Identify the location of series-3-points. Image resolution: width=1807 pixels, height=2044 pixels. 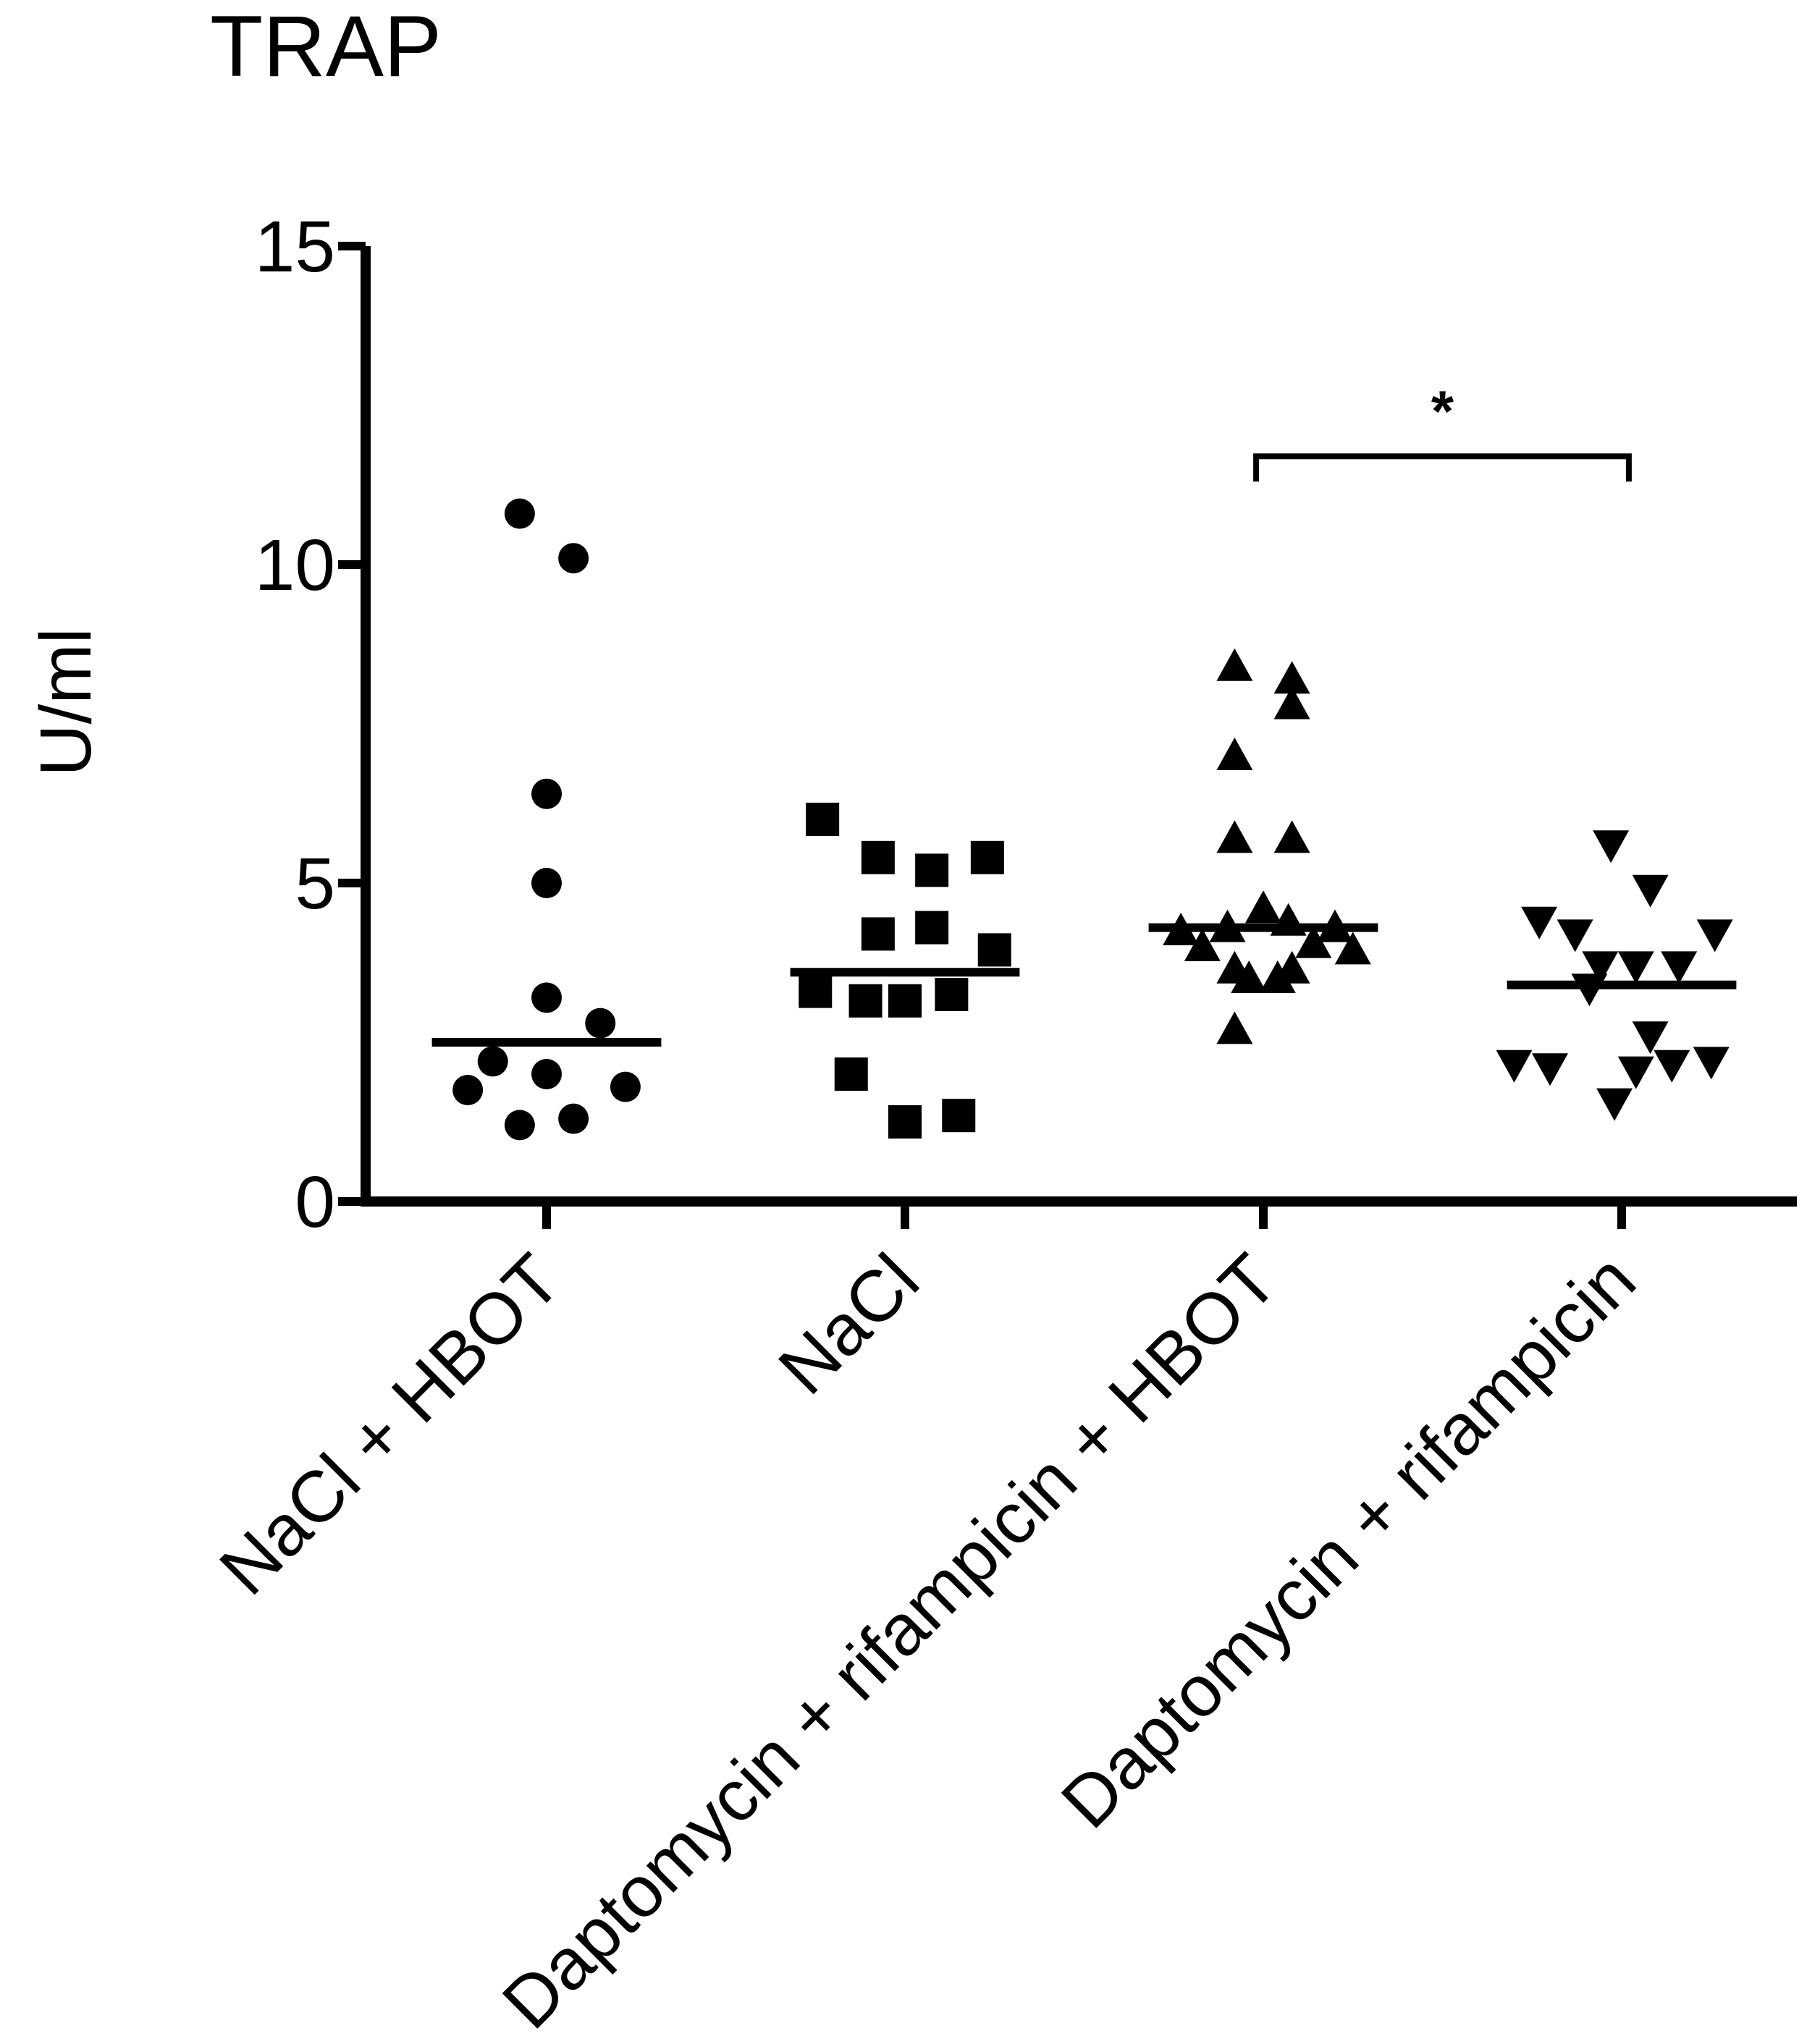
(1267, 846).